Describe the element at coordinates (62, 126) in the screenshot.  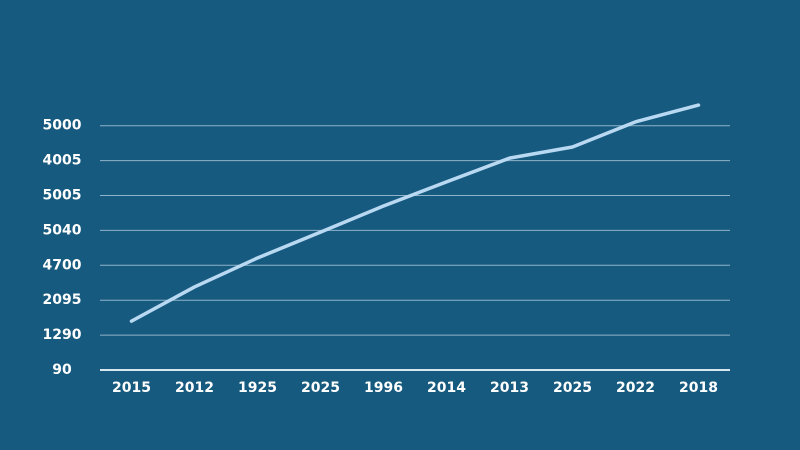
I see `y-tick-label: 5000` at that location.